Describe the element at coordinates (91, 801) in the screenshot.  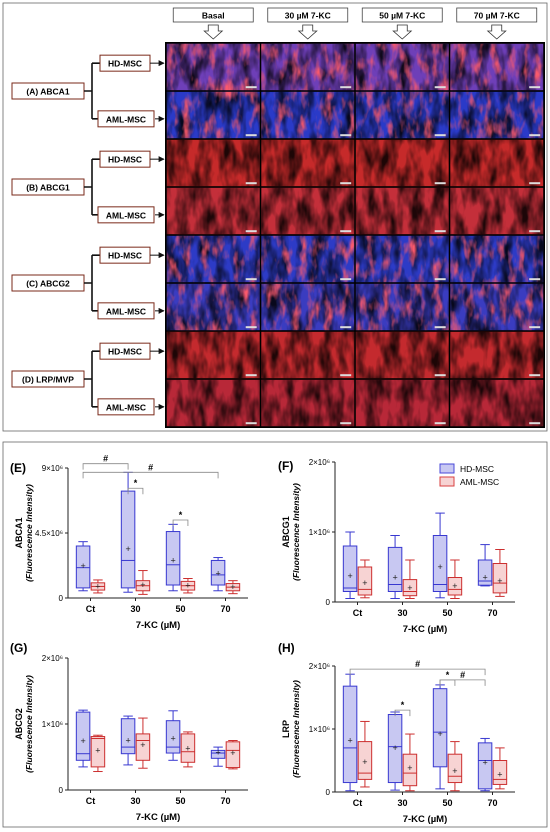
I see `x-tick-label: Ct` at that location.